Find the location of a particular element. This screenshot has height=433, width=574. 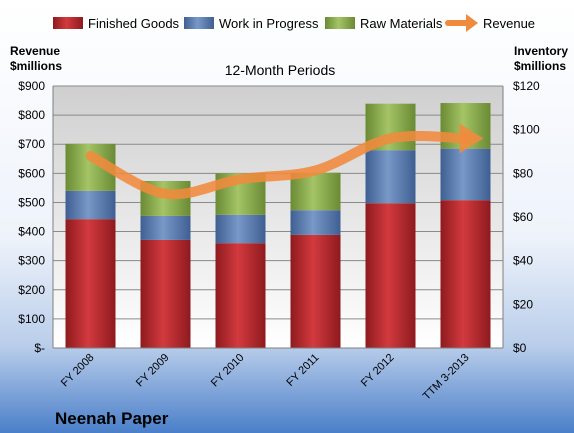

right-tick-label: $0 is located at coordinates (520, 348).